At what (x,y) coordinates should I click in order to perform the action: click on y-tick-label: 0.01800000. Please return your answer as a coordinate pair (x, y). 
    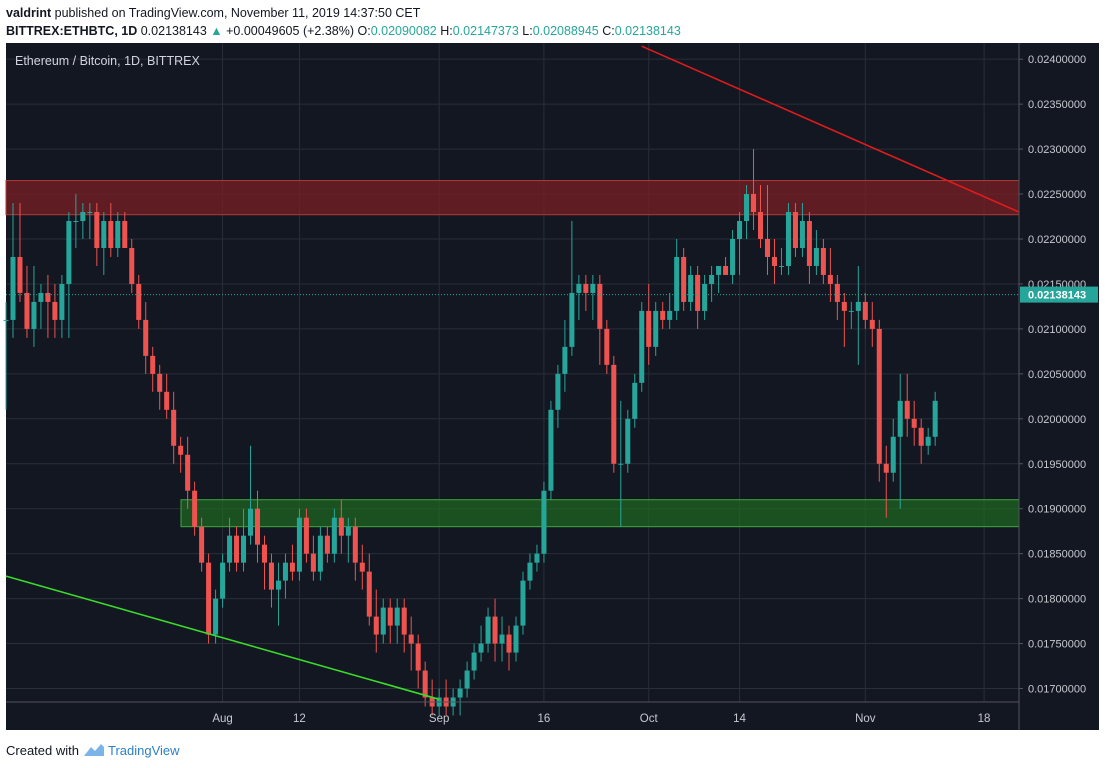
    Looking at the image, I should click on (1057, 600).